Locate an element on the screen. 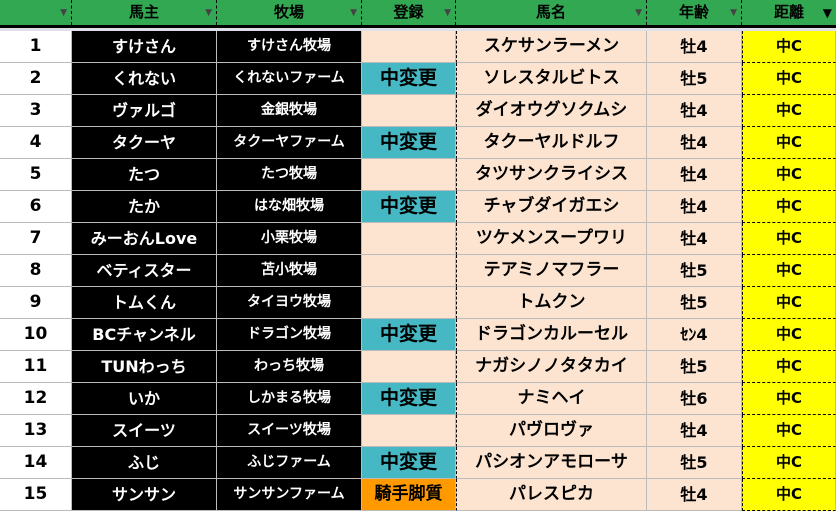 The image size is (836, 511). farm-cell: 苫小牧場 is located at coordinates (289, 271).